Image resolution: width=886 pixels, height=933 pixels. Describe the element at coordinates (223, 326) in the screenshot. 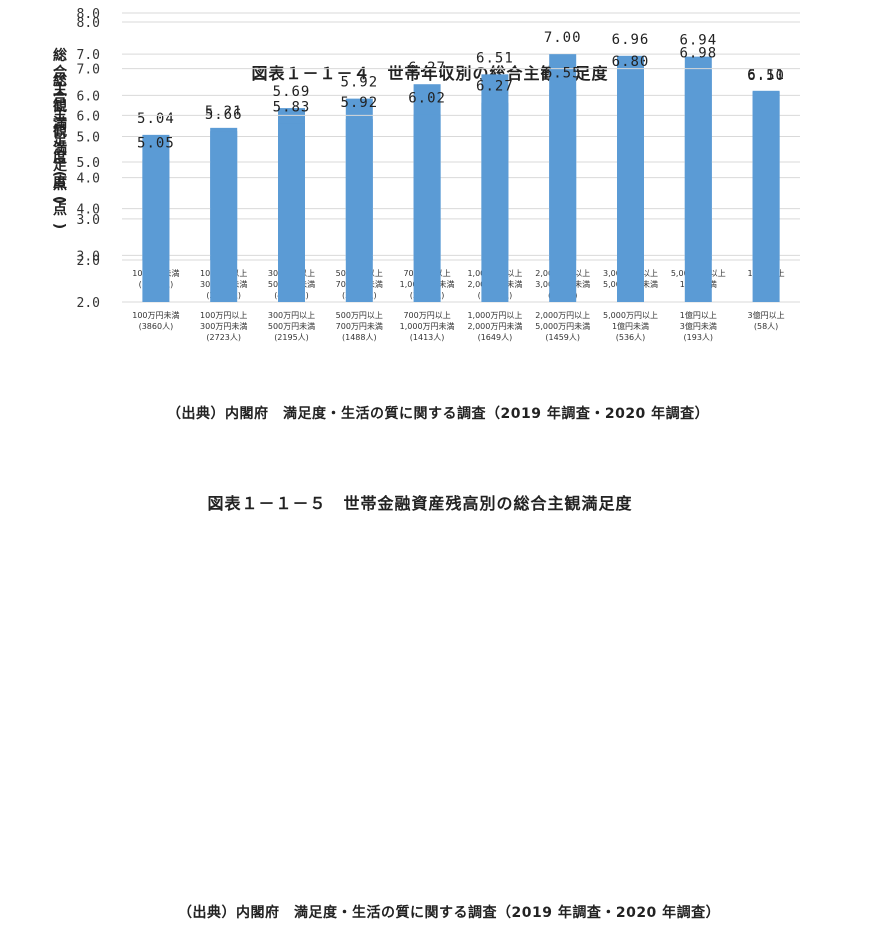

I see `x-tick-label: 300万円未満` at that location.